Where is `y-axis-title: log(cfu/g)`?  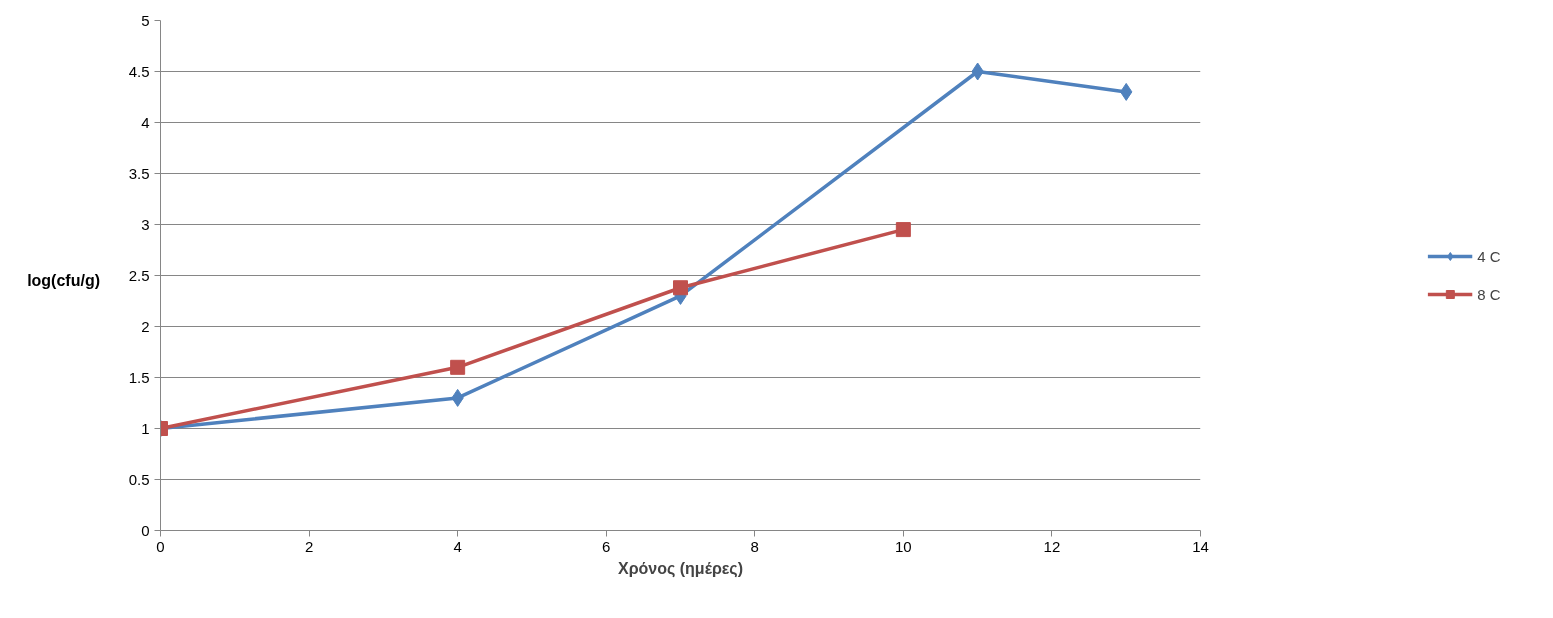 y-axis-title: log(cfu/g) is located at coordinates (63, 281).